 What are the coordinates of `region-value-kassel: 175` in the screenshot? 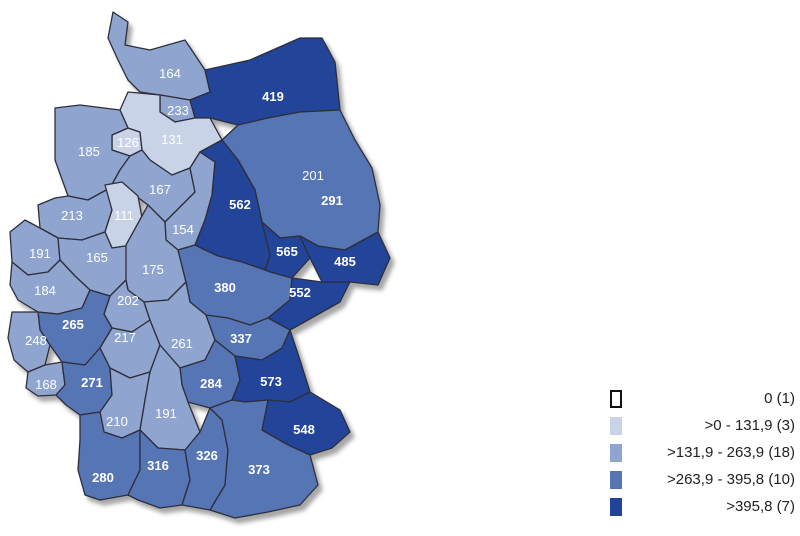 It's located at (153, 269).